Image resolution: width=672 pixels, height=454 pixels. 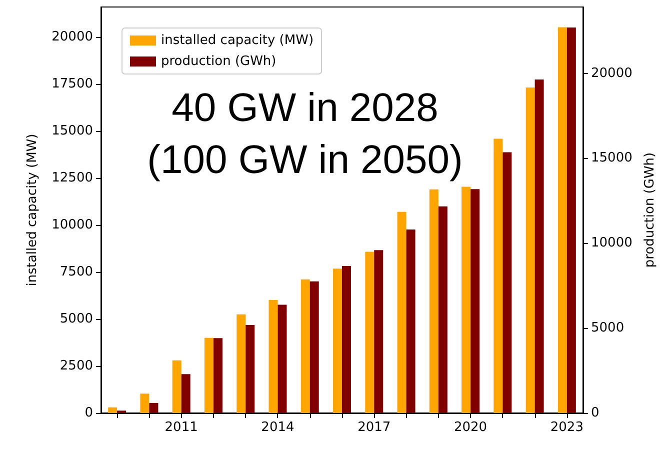 What do you see at coordinates (305, 108) in the screenshot?
I see `annotation: 40 GW in 2028` at bounding box center [305, 108].